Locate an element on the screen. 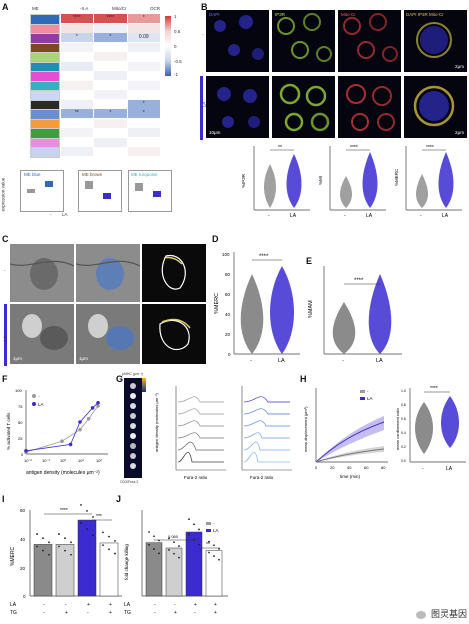  b-ylabel-mi: %MI is located at coordinates (320, 180).